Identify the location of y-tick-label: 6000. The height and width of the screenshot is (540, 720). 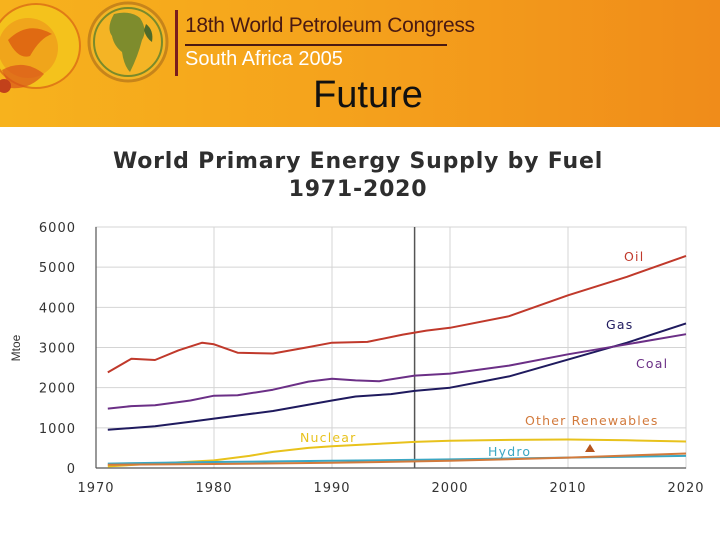
(57, 228).